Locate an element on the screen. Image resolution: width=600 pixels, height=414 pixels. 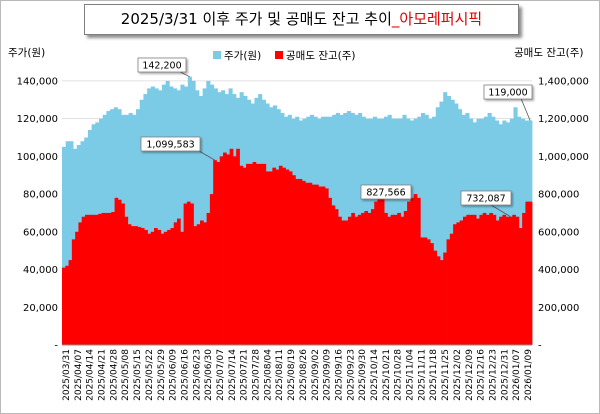
y-left-tick-label: - is located at coordinates (56, 346).